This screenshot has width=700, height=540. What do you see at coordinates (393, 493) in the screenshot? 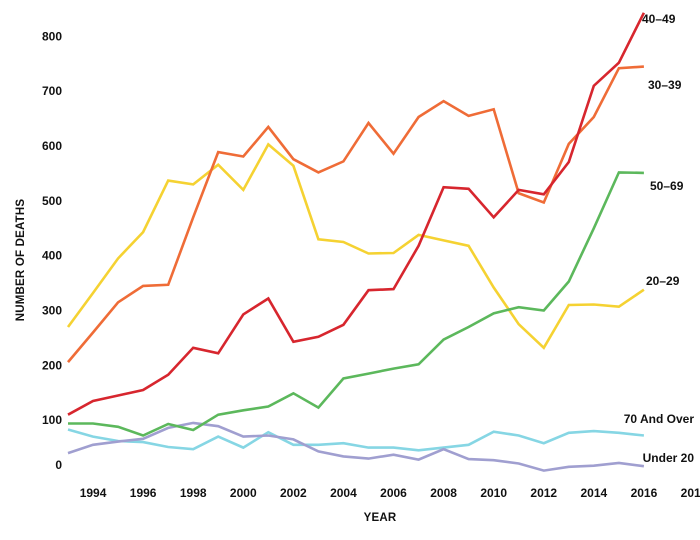
I see `x-tick-label: 2006` at bounding box center [393, 493].